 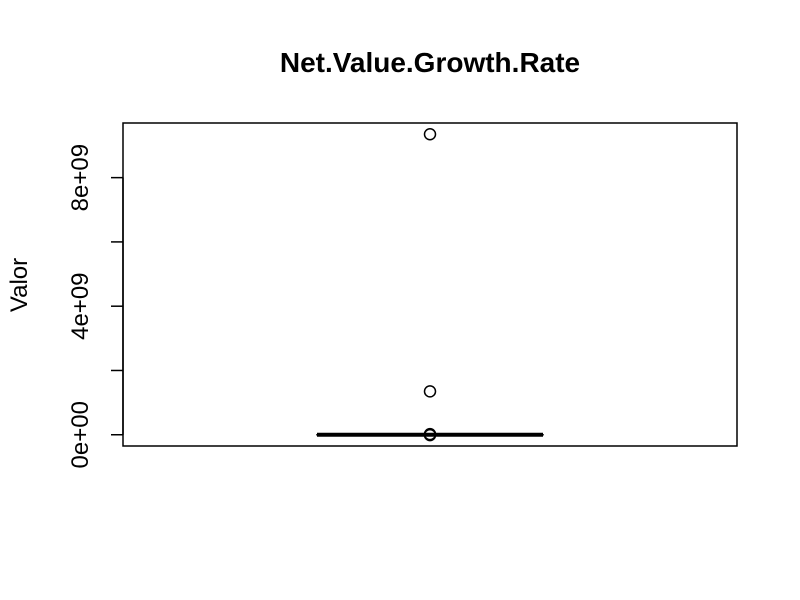 What do you see at coordinates (19, 285) in the screenshot?
I see `y-axis-label: Valor` at bounding box center [19, 285].